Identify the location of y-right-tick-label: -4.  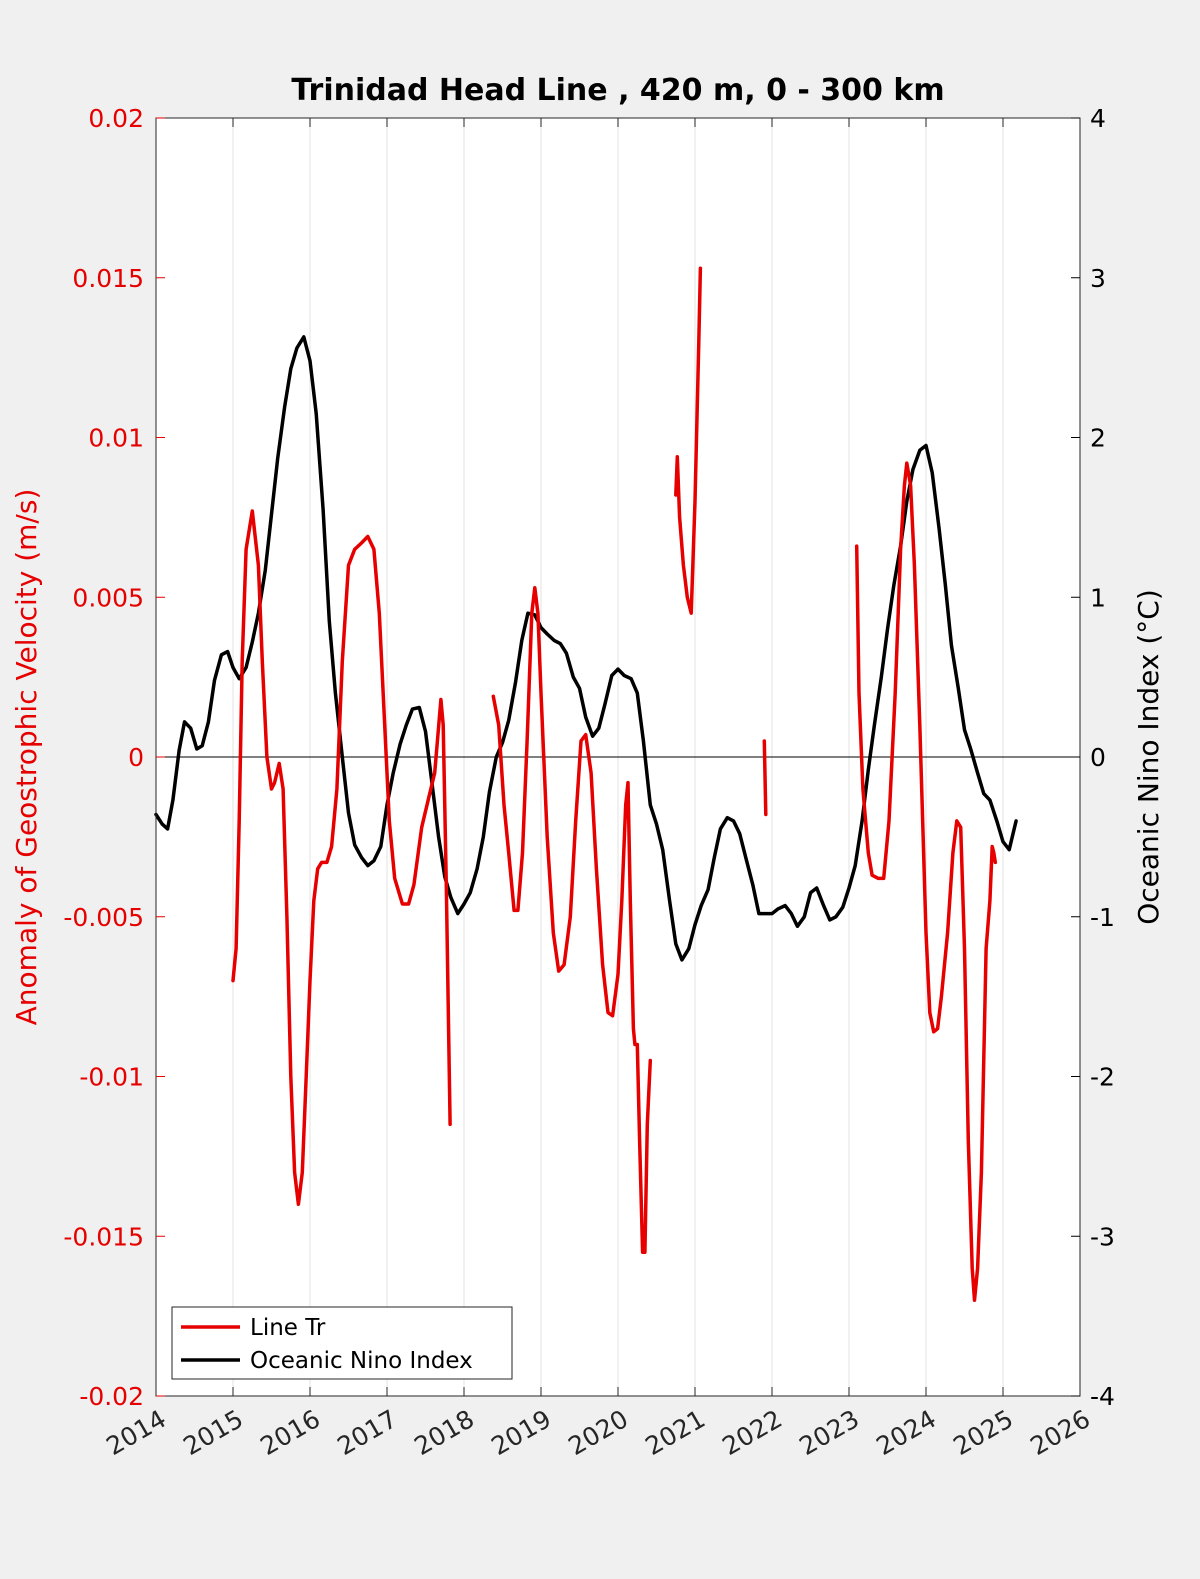
(1102, 1396).